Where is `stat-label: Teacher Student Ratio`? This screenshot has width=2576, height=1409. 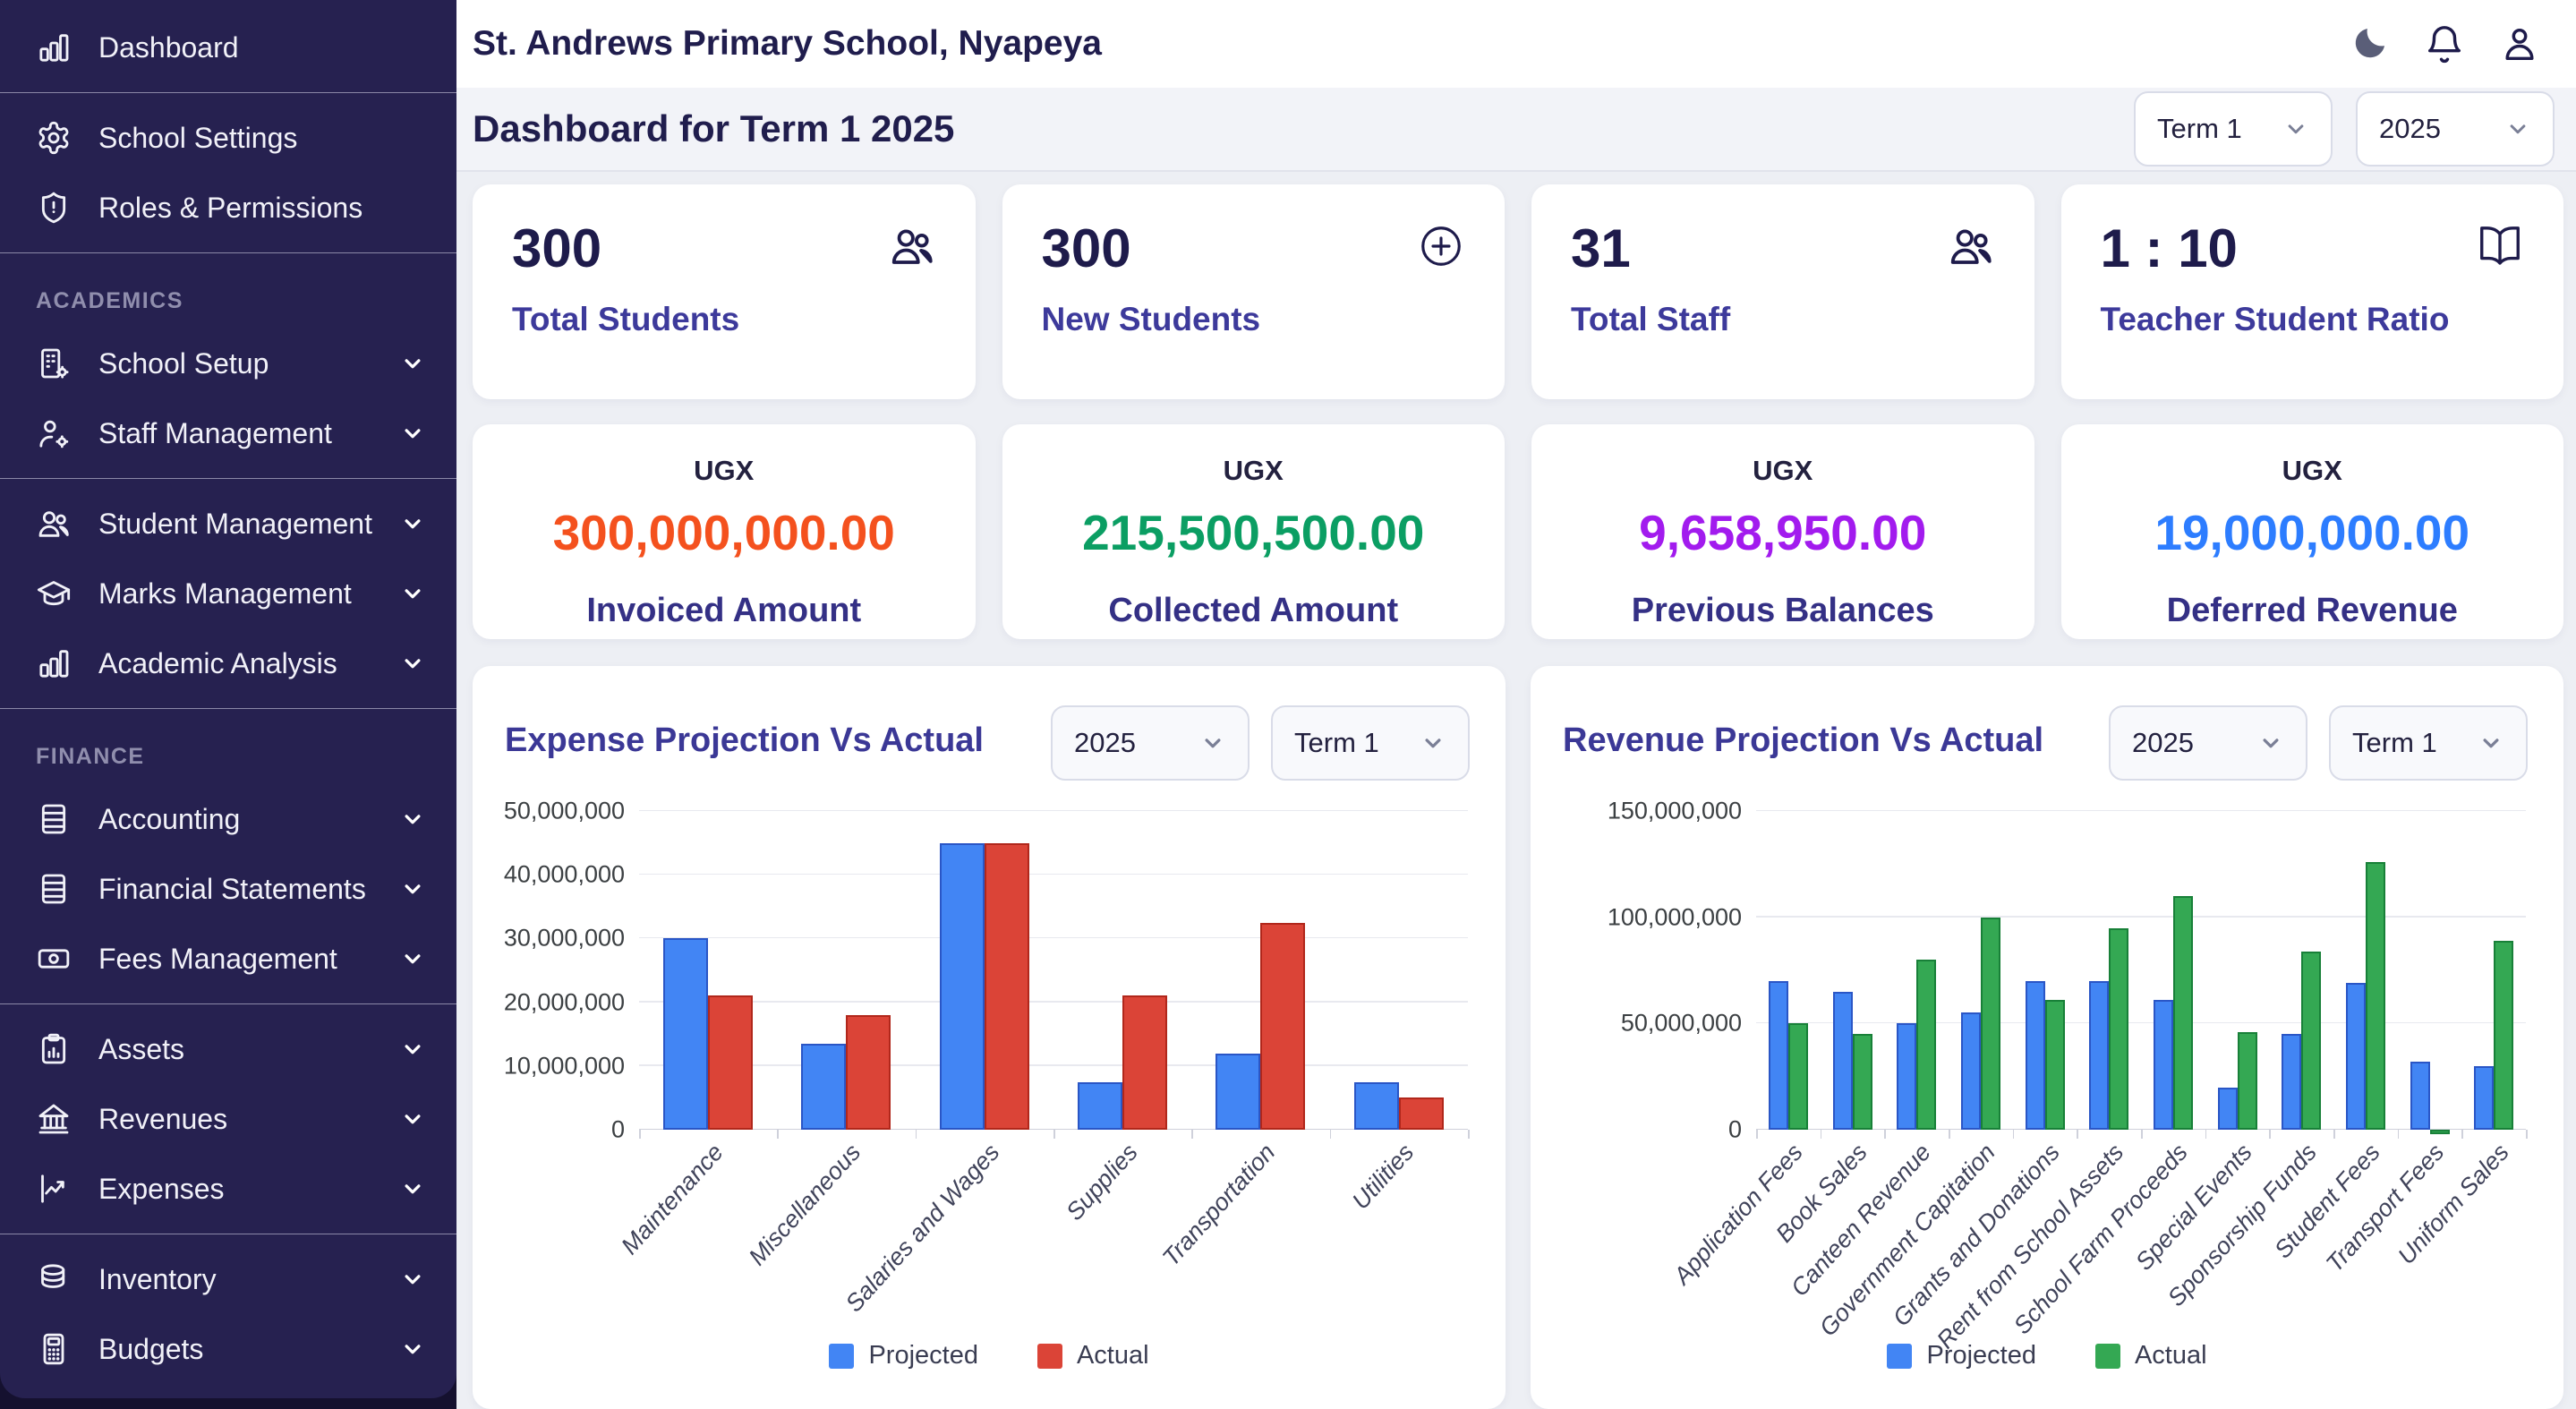 stat-label: Teacher Student Ratio is located at coordinates (2275, 319).